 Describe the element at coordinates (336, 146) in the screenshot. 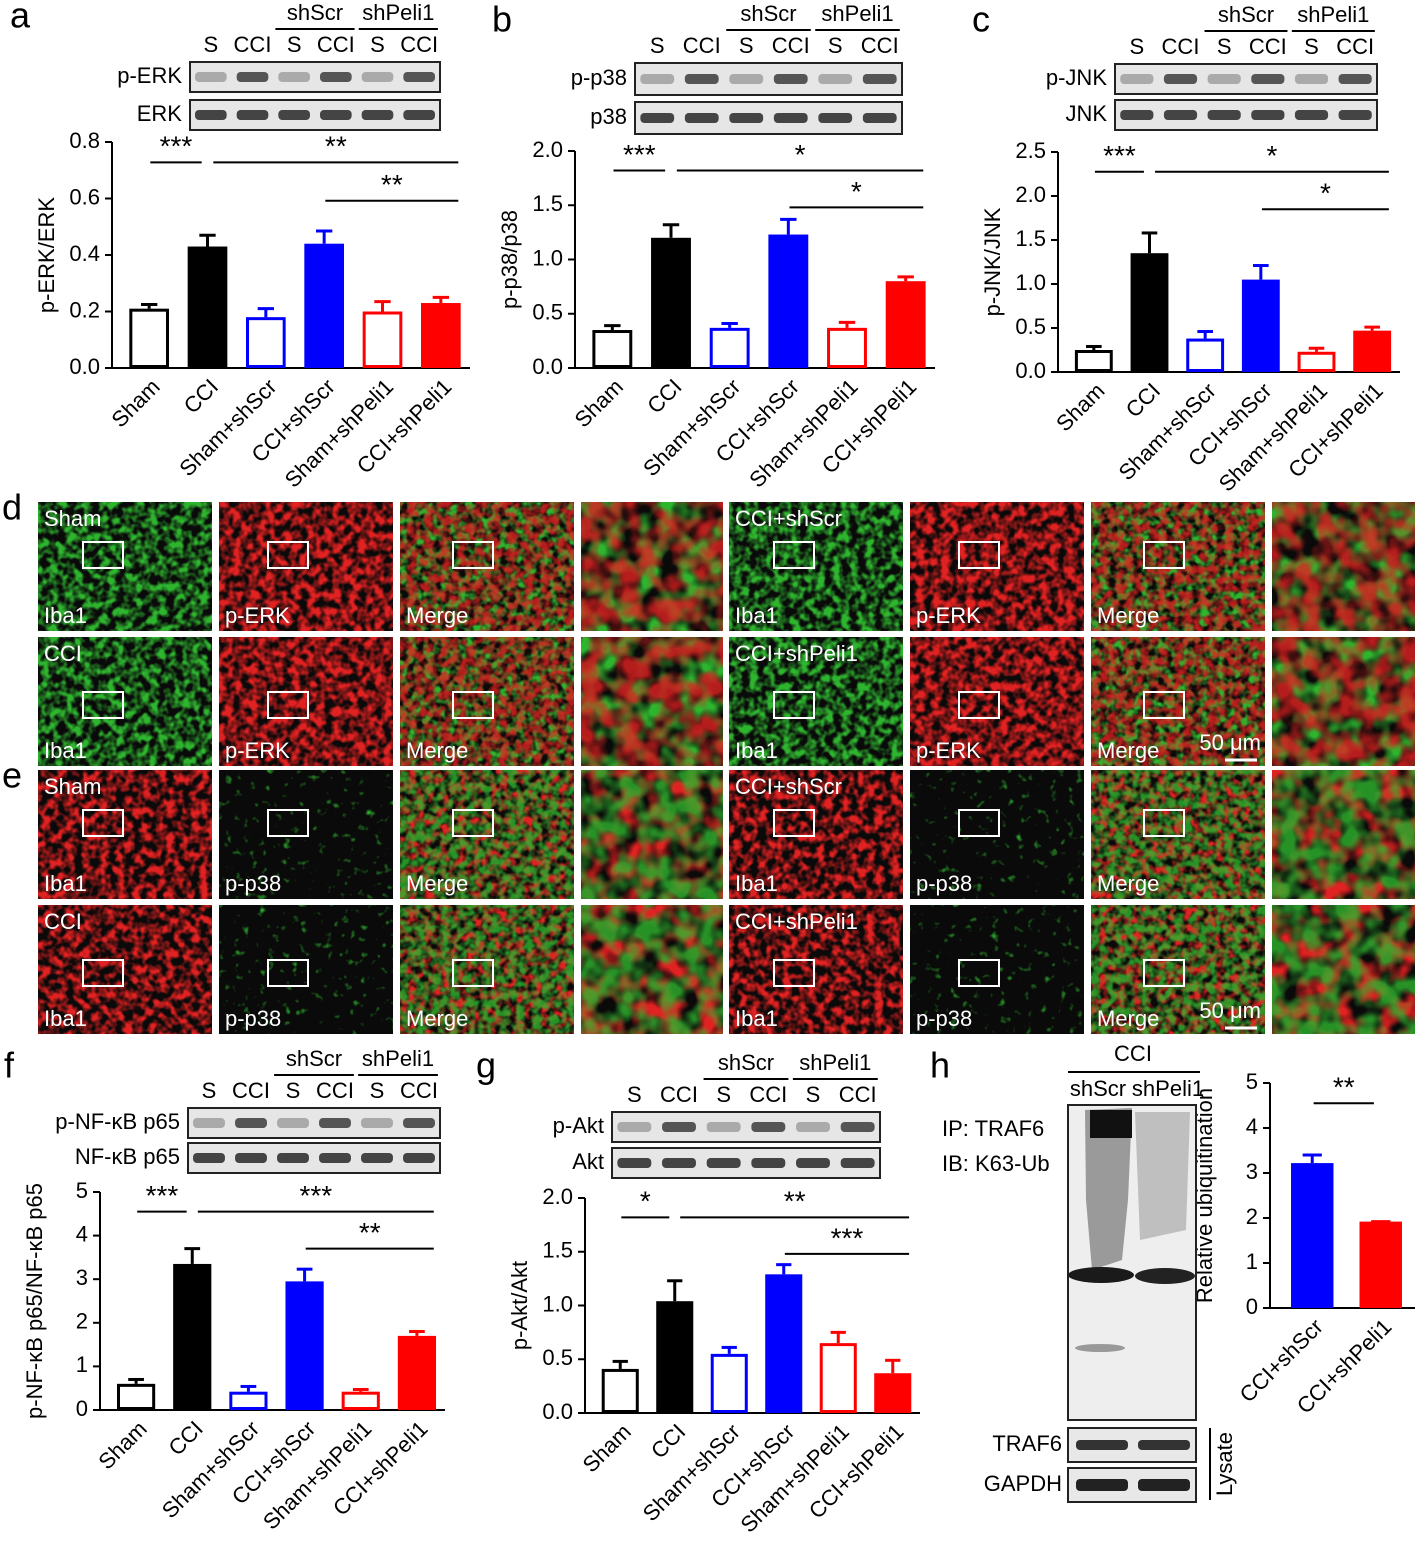

I see `significance-label: **` at that location.